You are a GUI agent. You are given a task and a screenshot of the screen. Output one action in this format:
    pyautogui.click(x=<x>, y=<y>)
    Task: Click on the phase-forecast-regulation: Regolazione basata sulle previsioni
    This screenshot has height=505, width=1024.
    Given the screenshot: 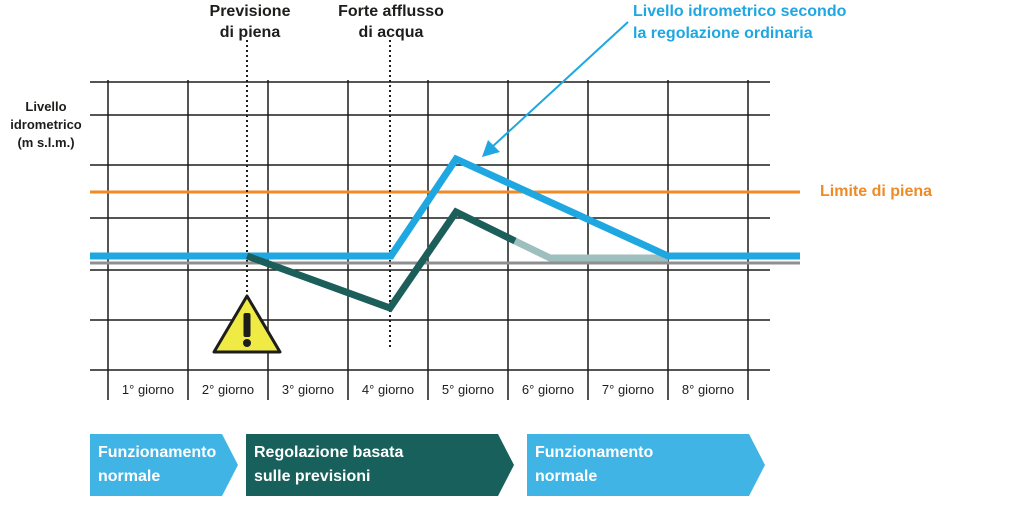 What is the action you would take?
    pyautogui.click(x=380, y=465)
    